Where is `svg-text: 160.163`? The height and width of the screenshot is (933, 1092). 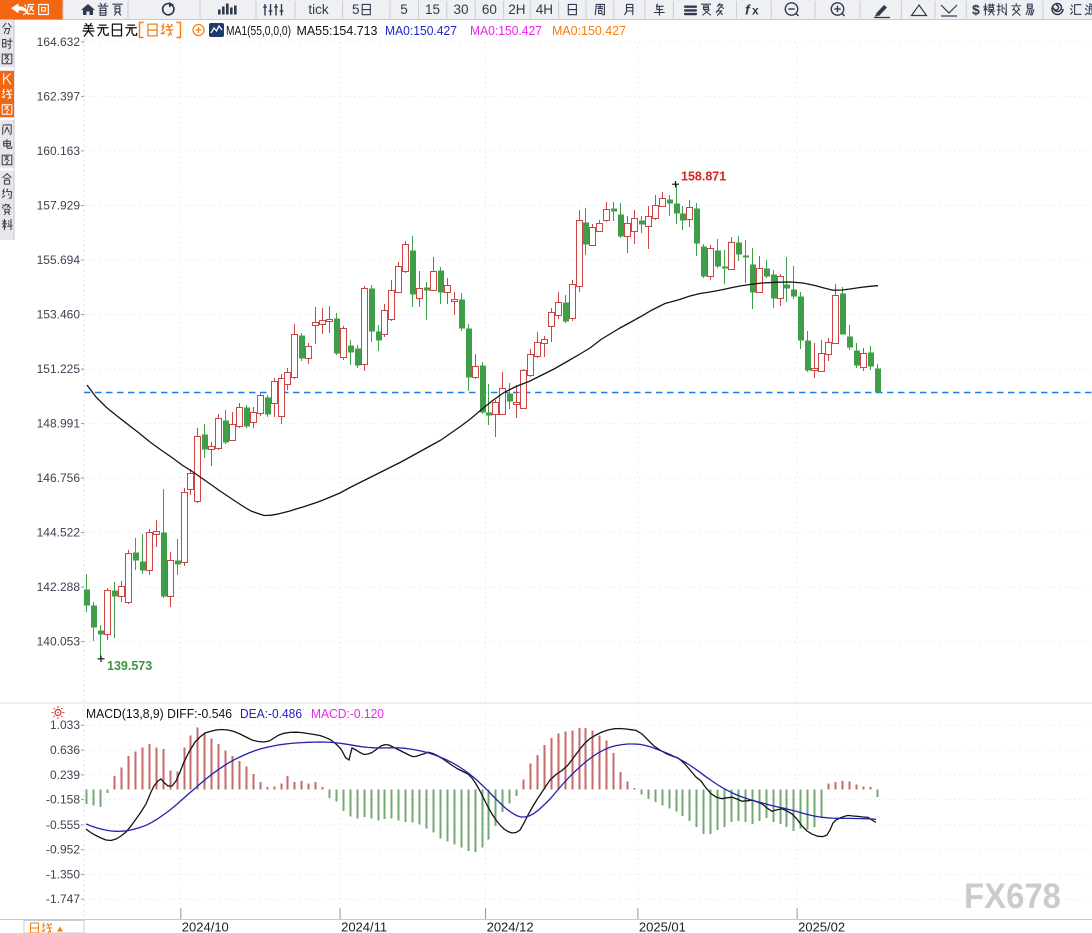 svg-text: 160.163 is located at coordinates (59, 151).